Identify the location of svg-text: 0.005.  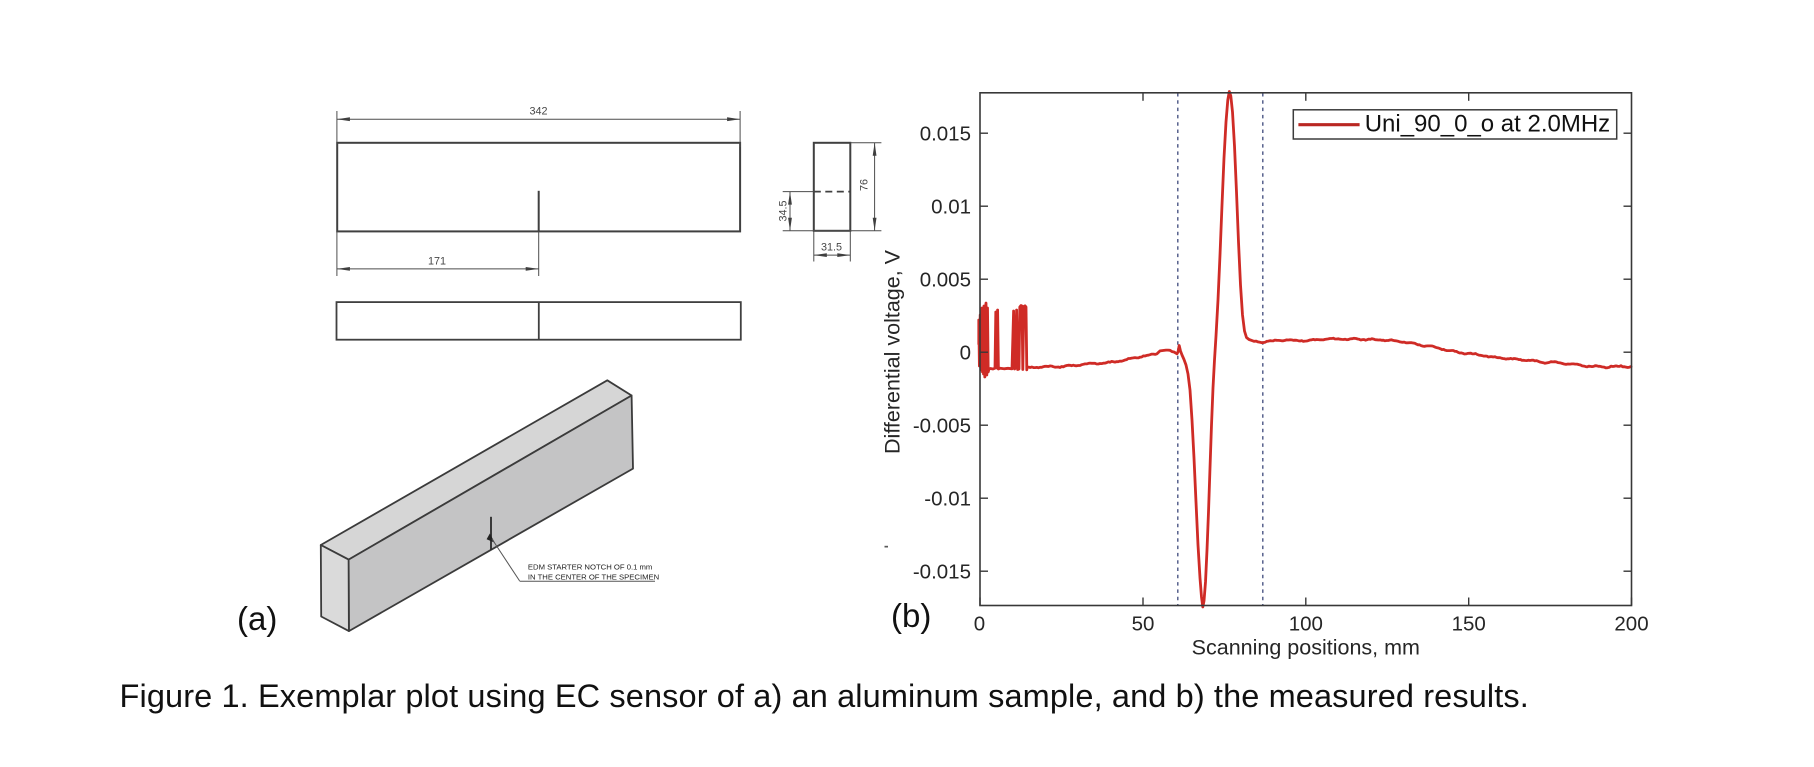
(945, 279).